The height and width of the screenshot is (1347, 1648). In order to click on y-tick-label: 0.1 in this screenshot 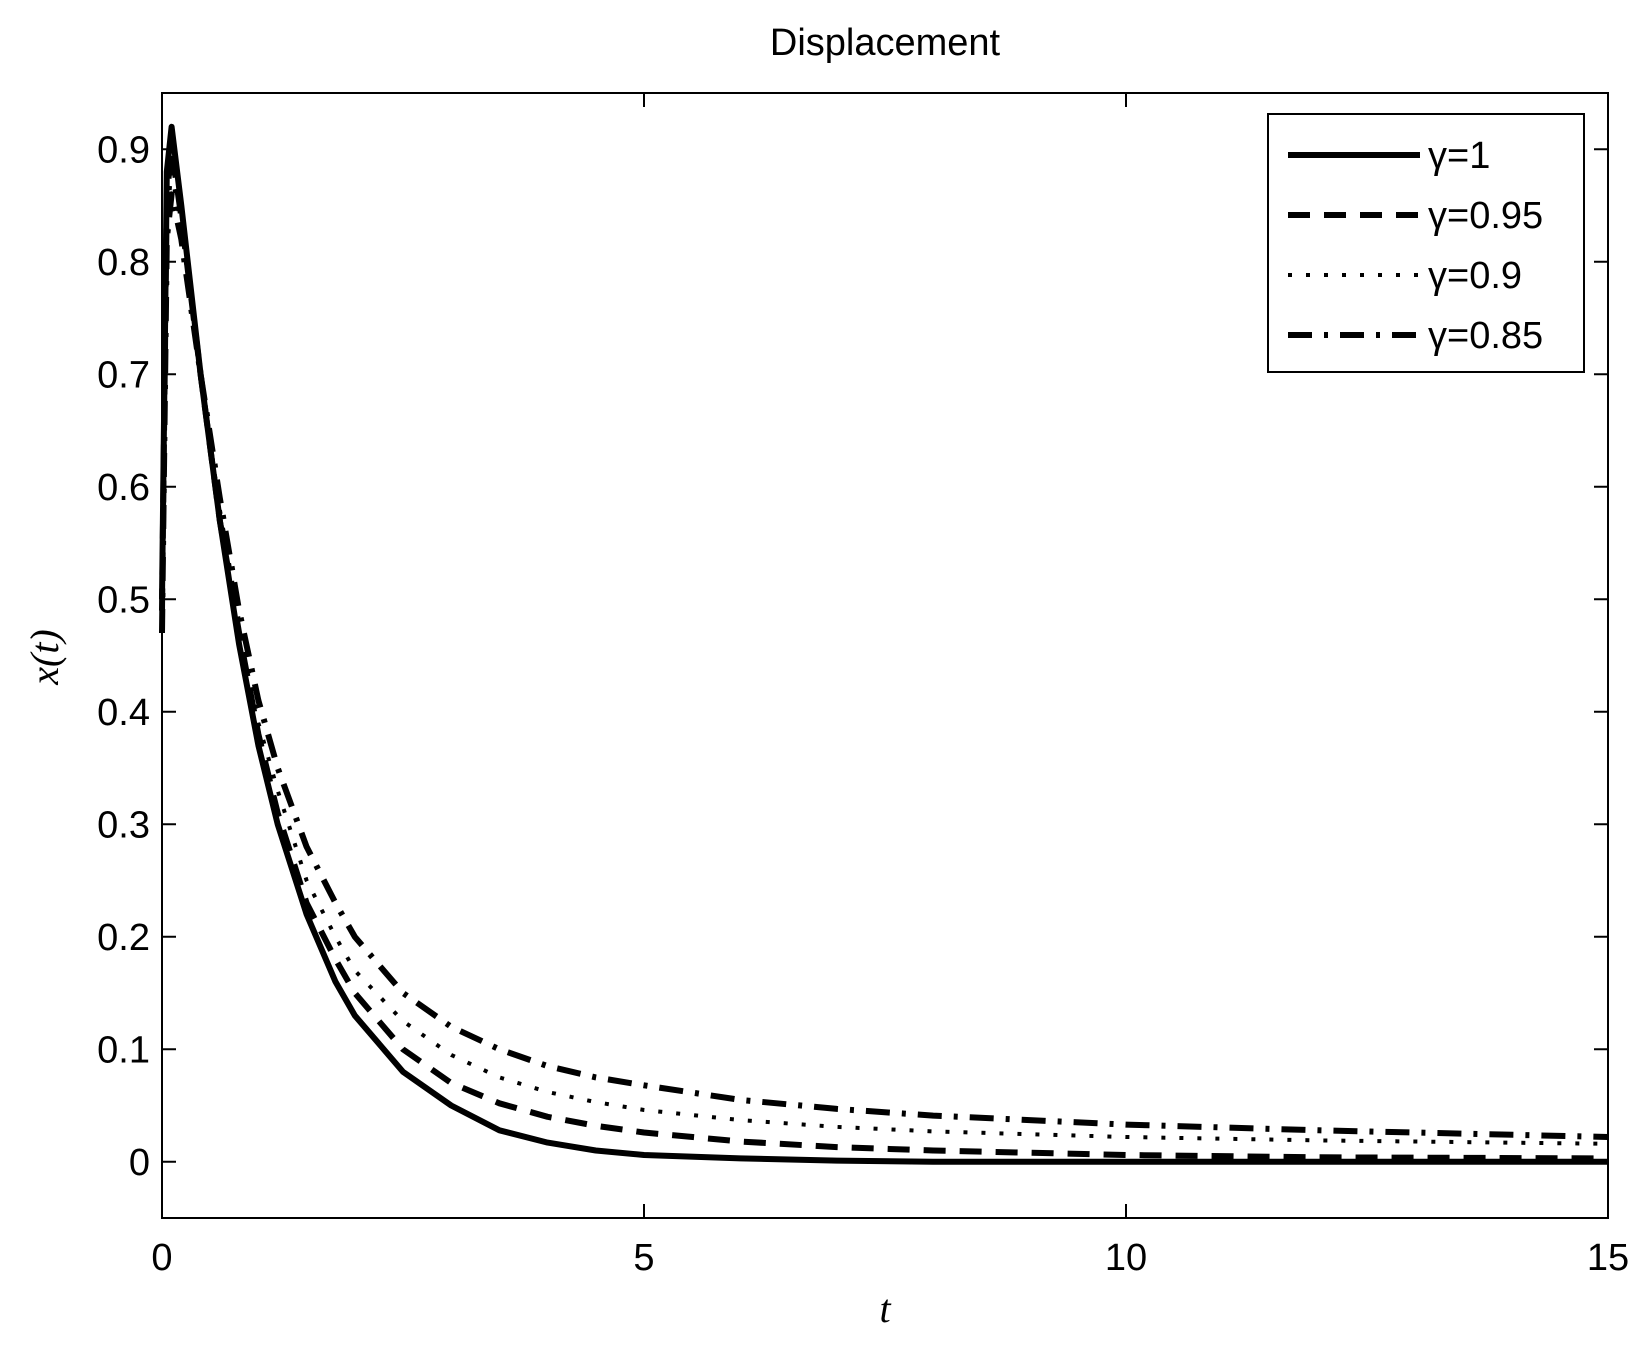, I will do `click(123, 1050)`.